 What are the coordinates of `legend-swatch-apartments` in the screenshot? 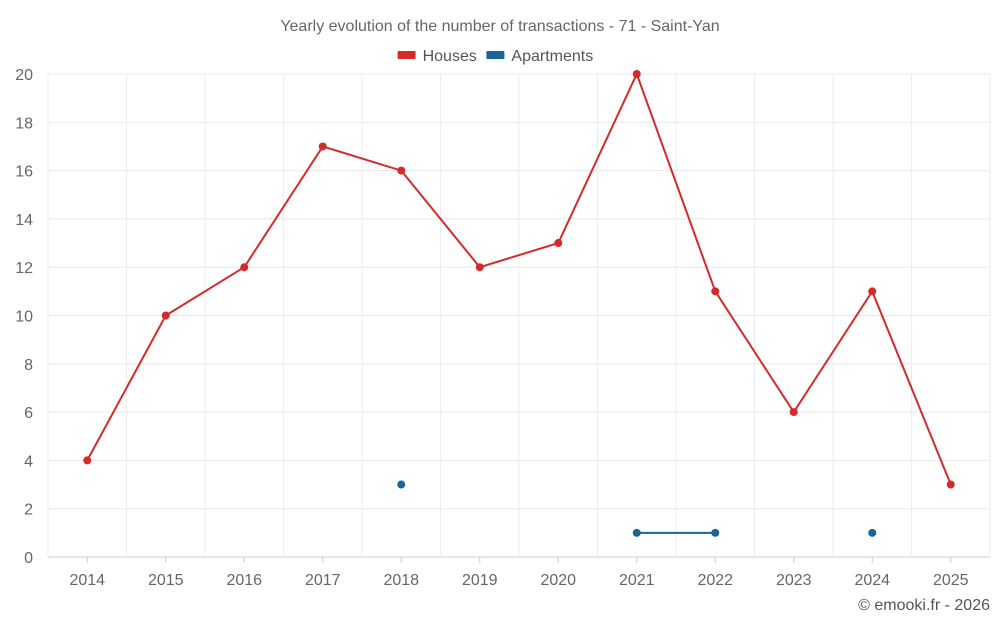 It's located at (495, 55).